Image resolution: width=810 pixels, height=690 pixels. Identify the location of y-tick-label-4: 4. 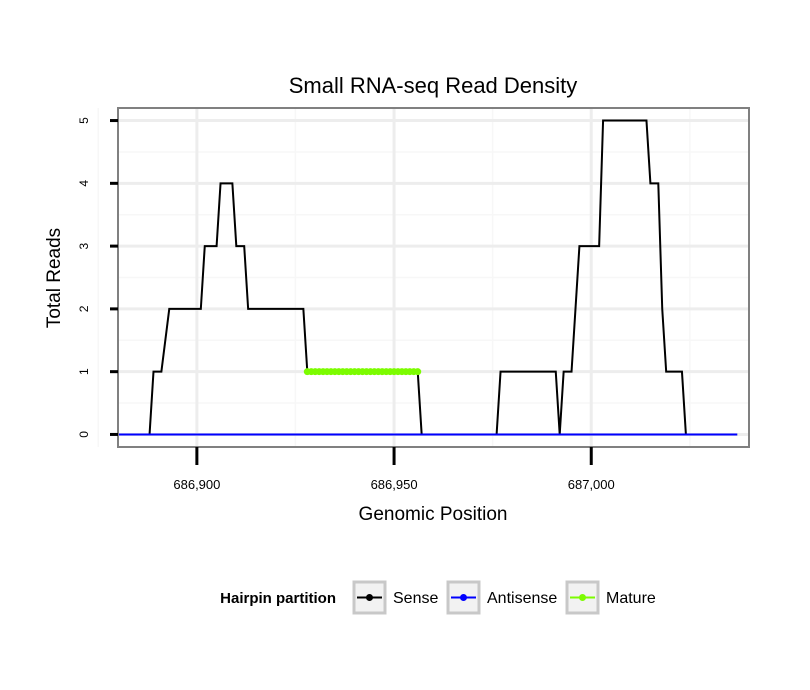
(84, 183).